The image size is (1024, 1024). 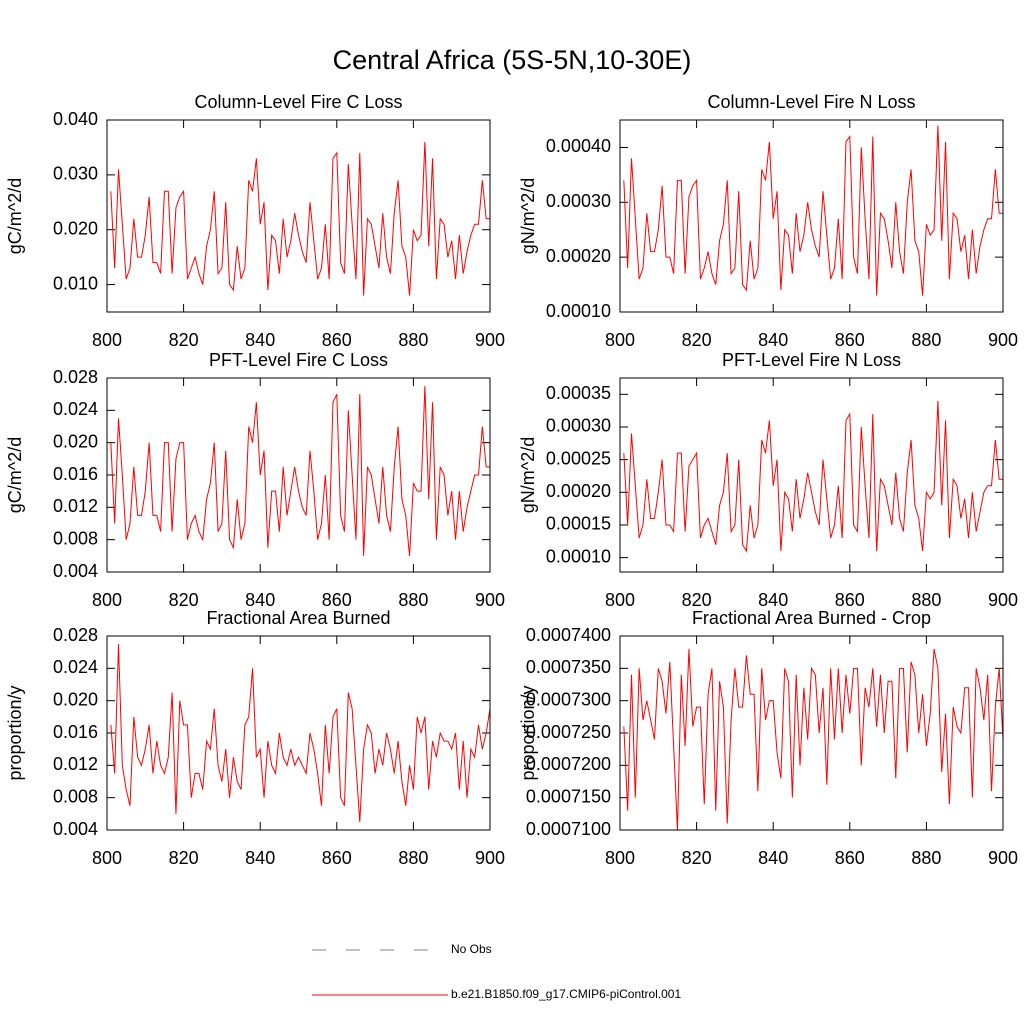 What do you see at coordinates (811, 360) in the screenshot?
I see `panel-title: PFT-Level Fire N Loss` at bounding box center [811, 360].